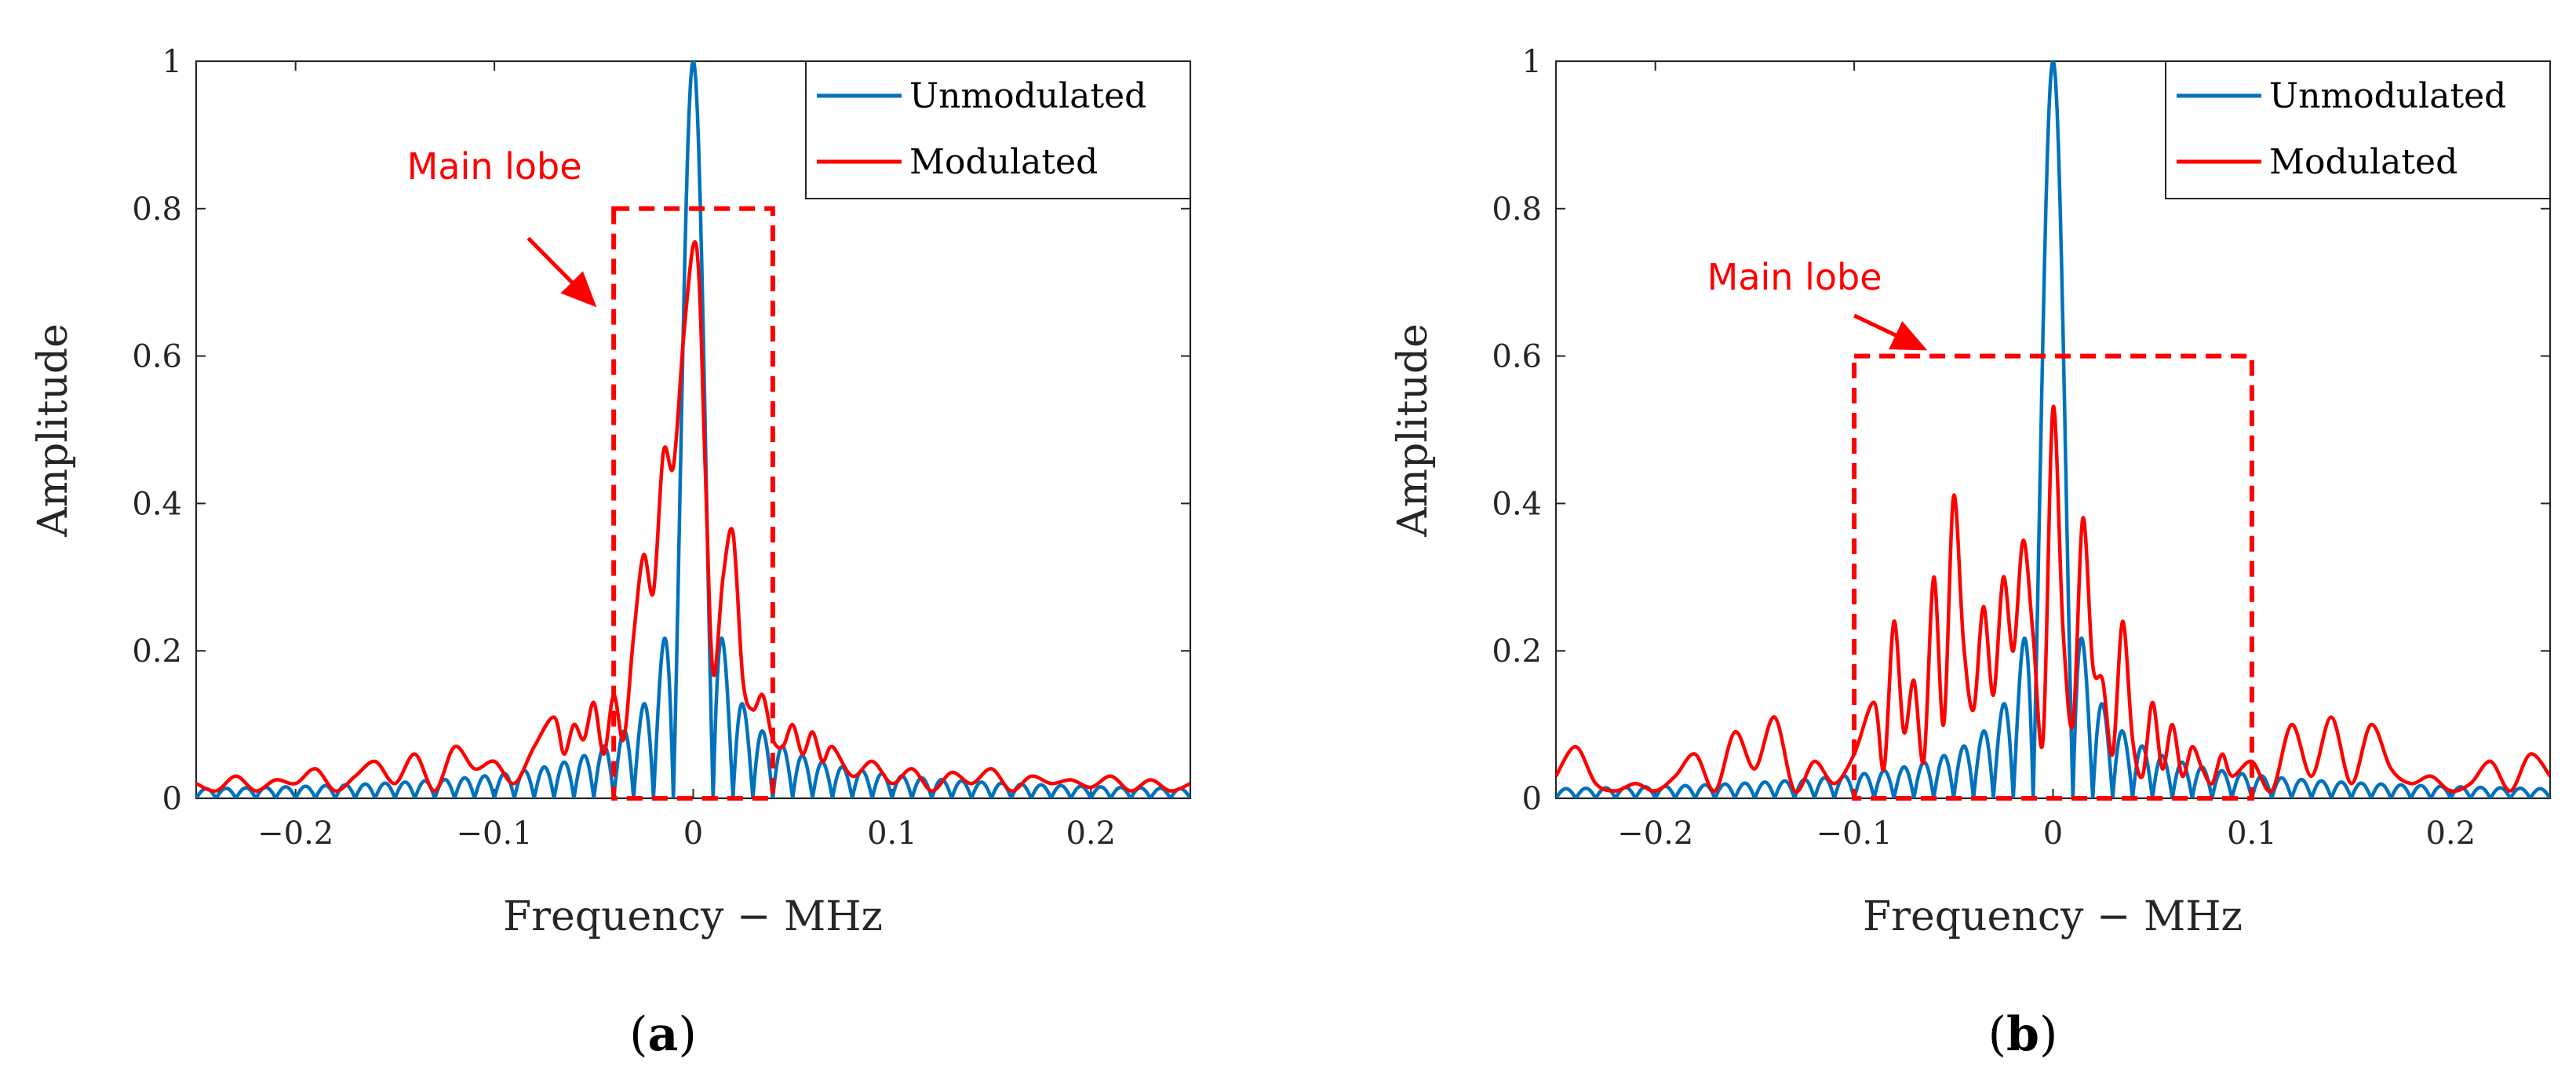 The height and width of the screenshot is (1073, 2576). Describe the element at coordinates (2363, 162) in the screenshot. I see `panel-b-legend-label-modulated: Modulated` at that location.